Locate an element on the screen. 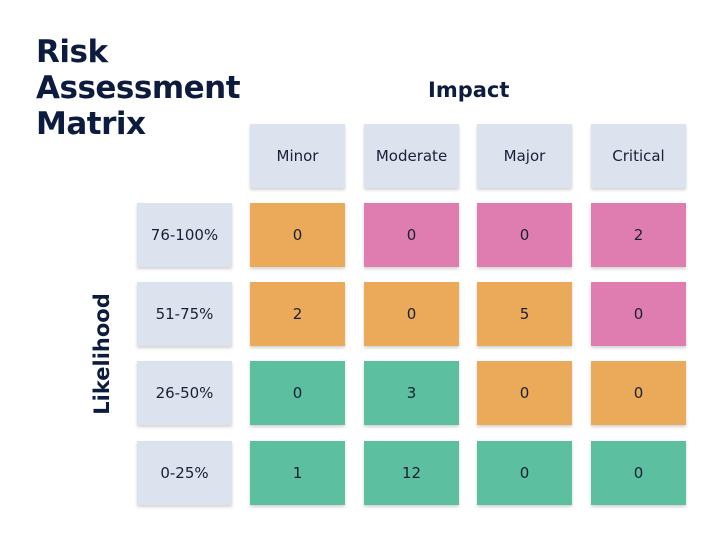 This screenshot has width=720, height=540. likelihood-axis-label: Likelihood is located at coordinates (102, 354).